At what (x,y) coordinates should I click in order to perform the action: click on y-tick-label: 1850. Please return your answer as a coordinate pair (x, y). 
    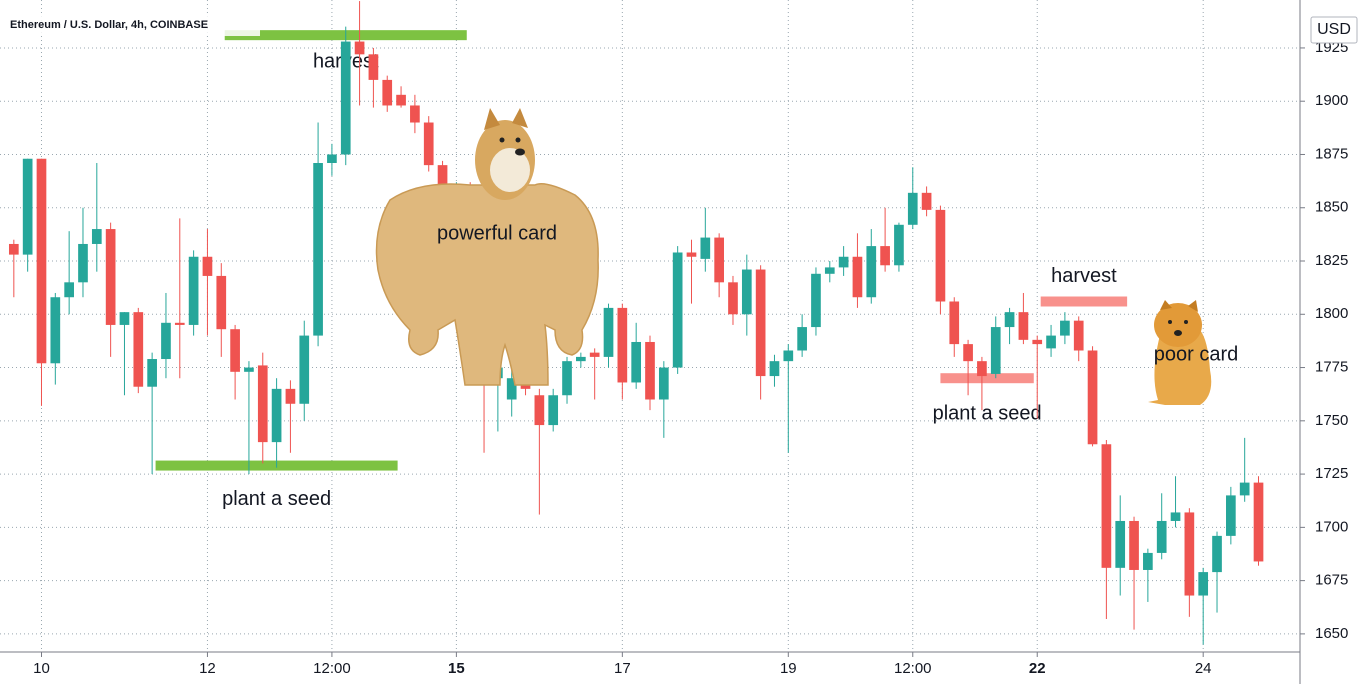
    Looking at the image, I should click on (1331, 207).